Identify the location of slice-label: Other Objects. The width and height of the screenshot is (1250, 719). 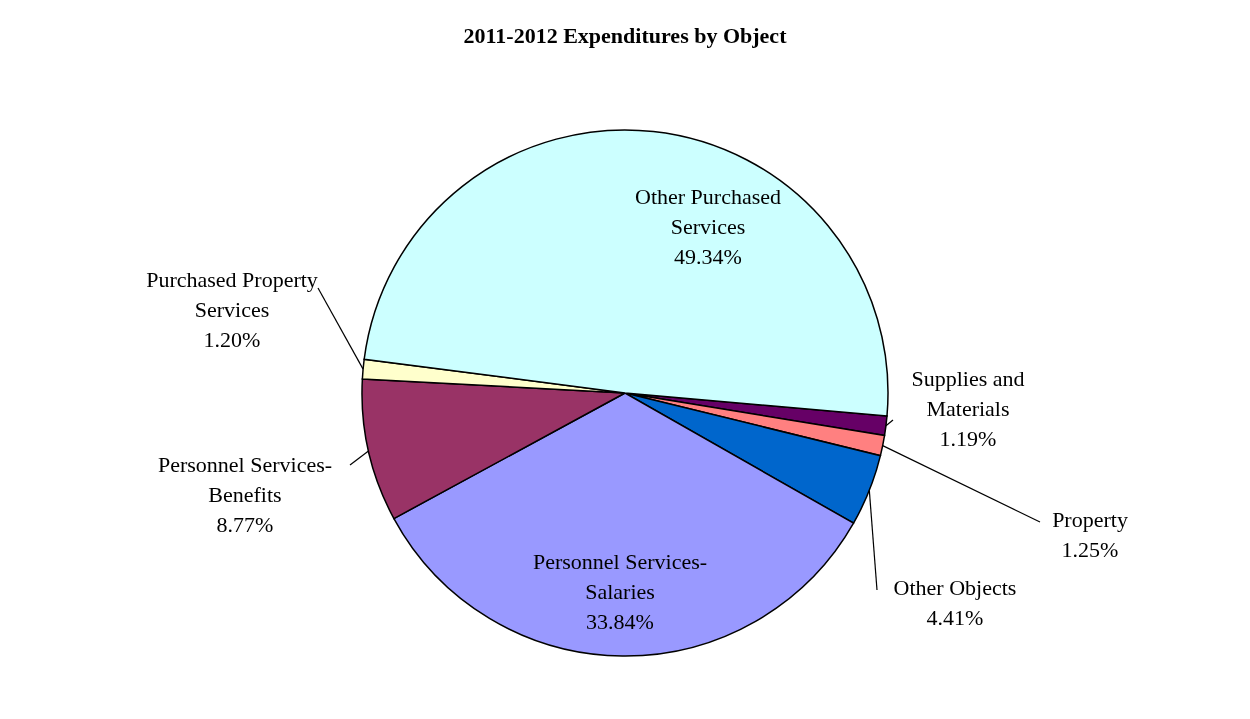
(955, 587).